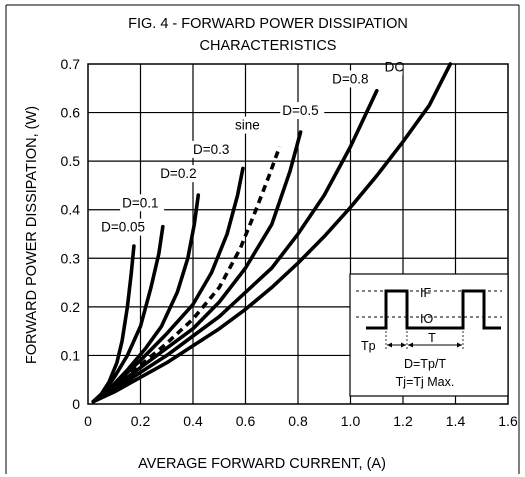 This screenshot has width=525, height=477. Describe the element at coordinates (389, 345) in the screenshot. I see `tp-arrowhead-left` at that location.